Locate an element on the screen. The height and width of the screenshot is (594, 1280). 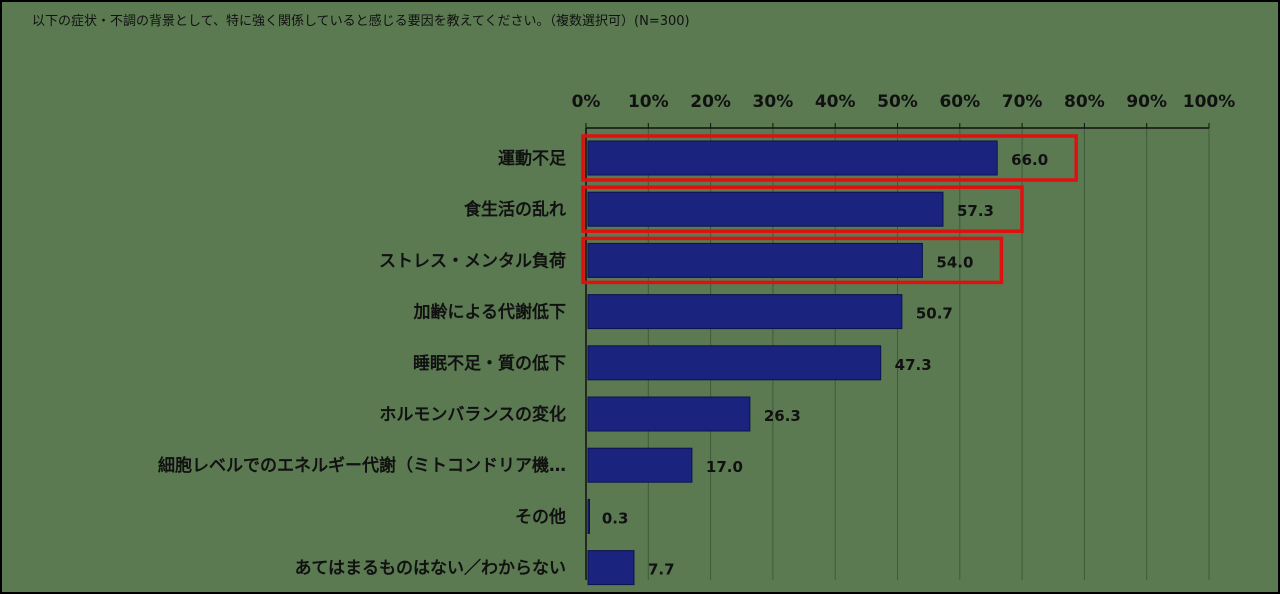
category-label: 食生活の乱れ is located at coordinates (515, 209).